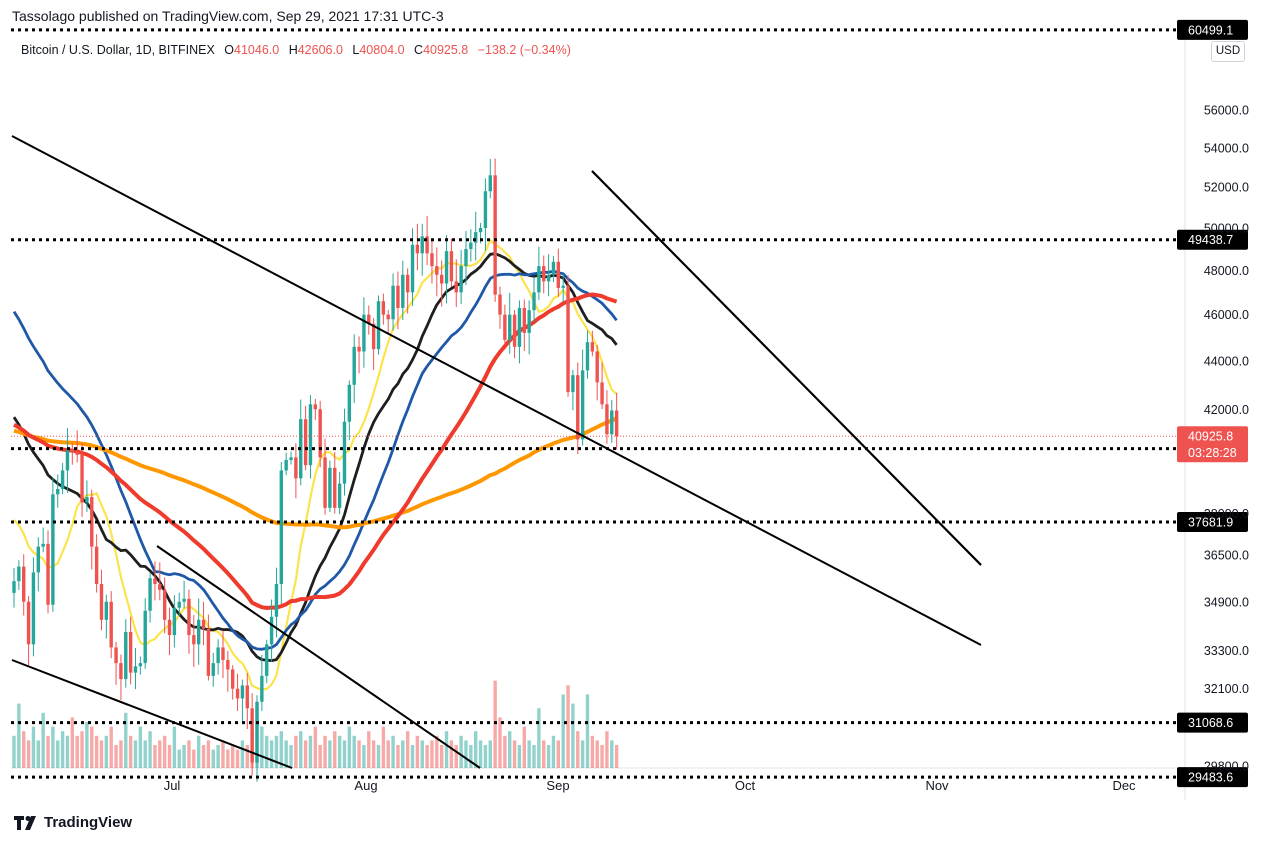 The height and width of the screenshot is (844, 1280). What do you see at coordinates (1226, 602) in the screenshot?
I see `price-tick-label: 34900.0` at bounding box center [1226, 602].